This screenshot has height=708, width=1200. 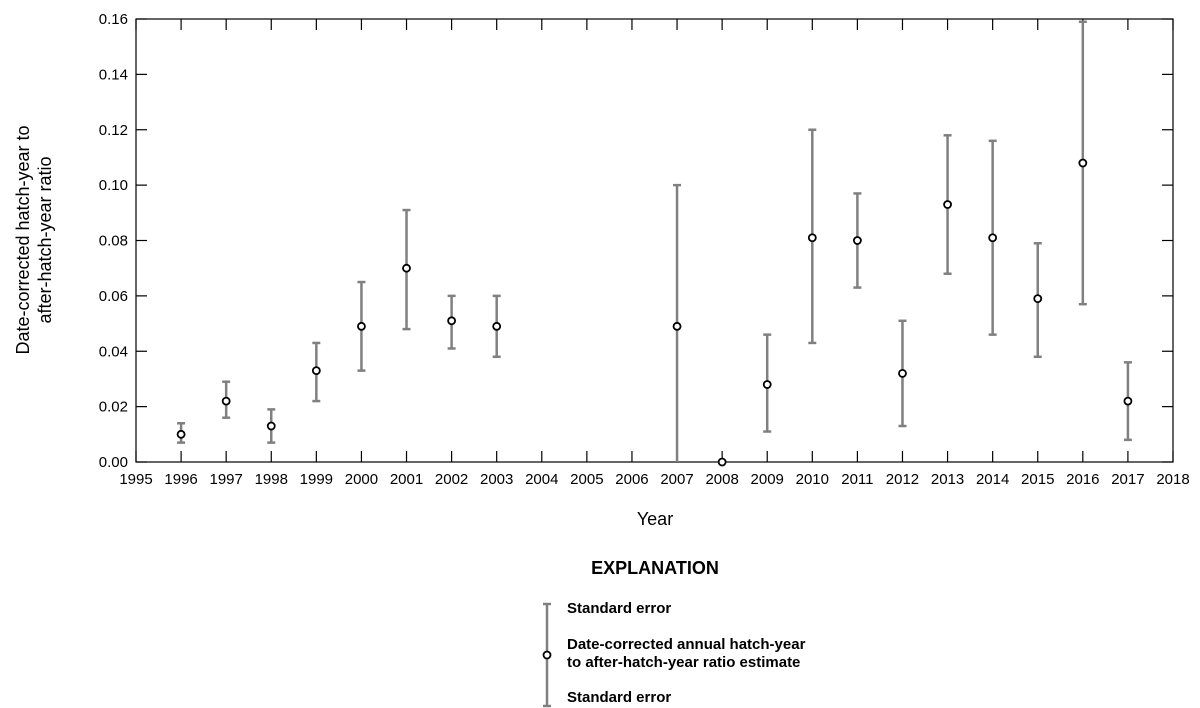 I want to click on data-point-2017, so click(x=1128, y=401).